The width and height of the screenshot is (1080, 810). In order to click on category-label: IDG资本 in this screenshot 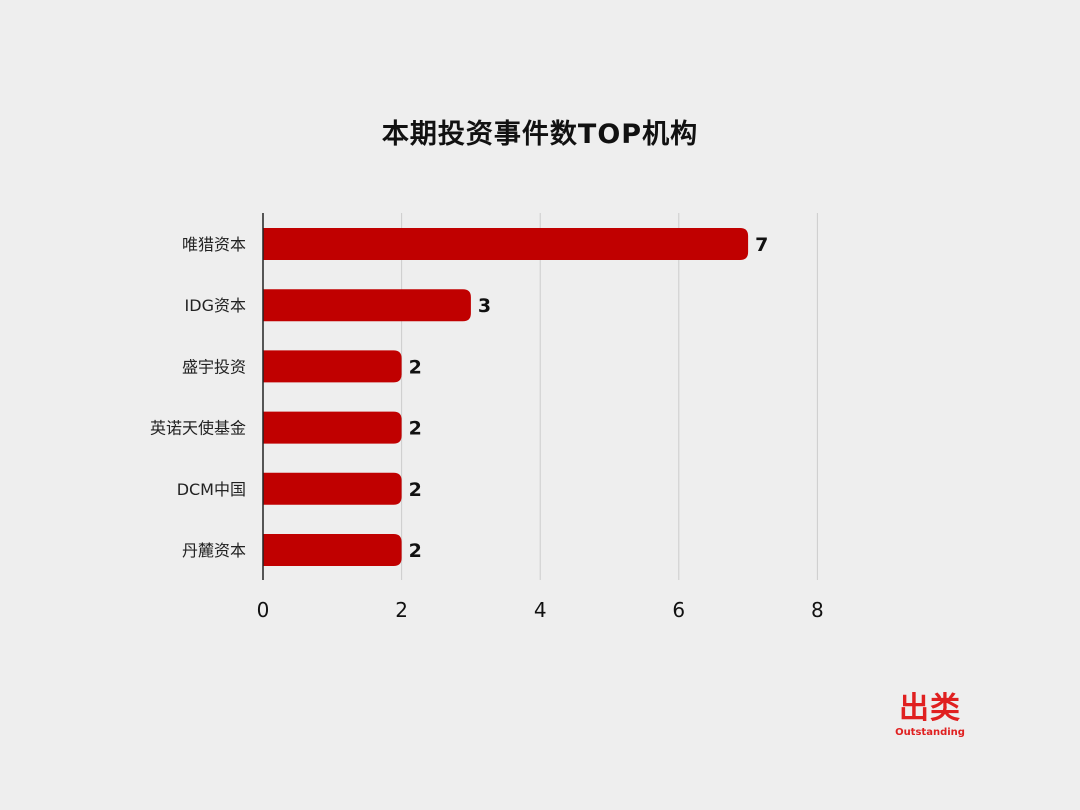, I will do `click(215, 305)`.